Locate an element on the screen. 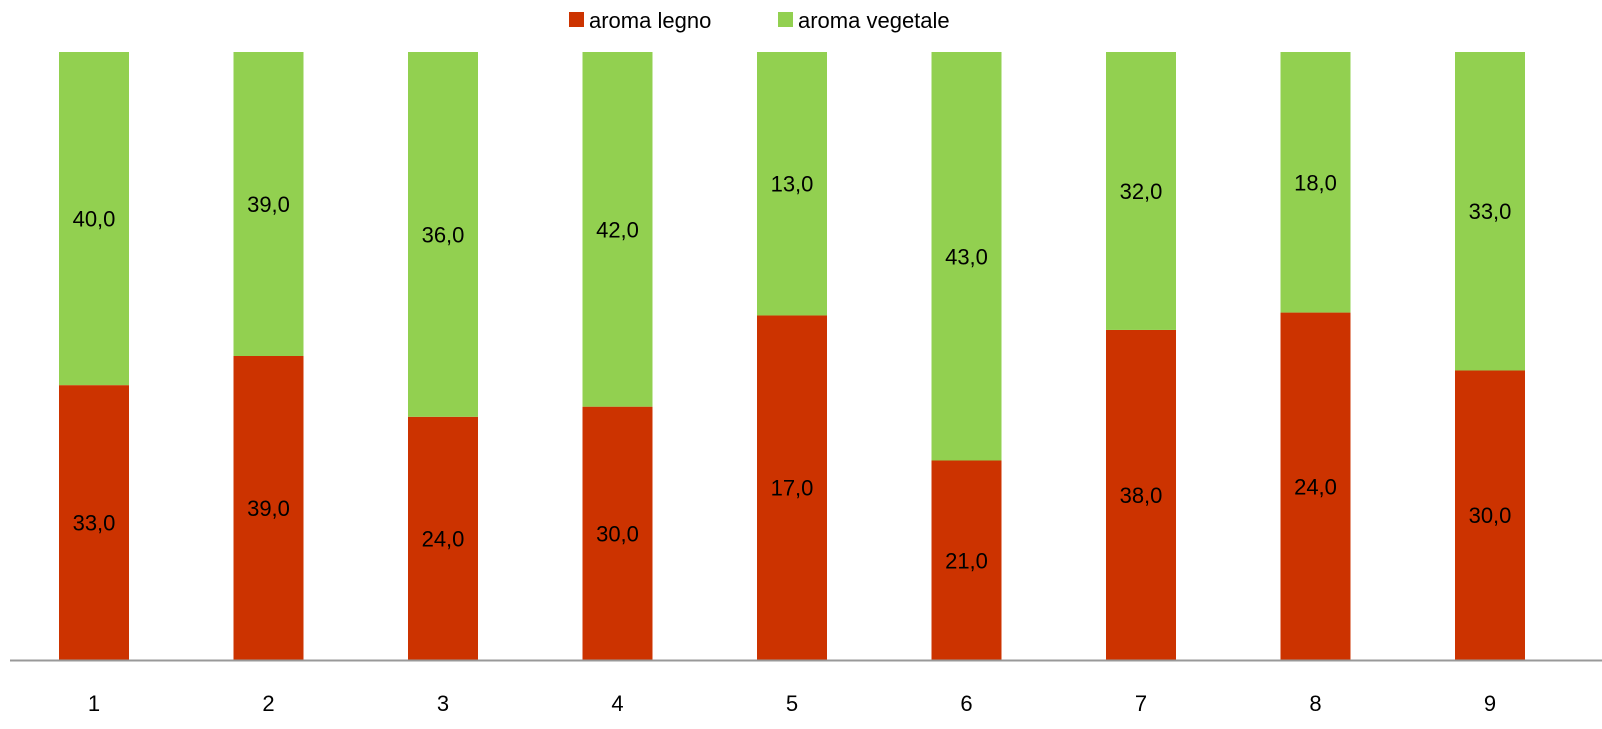 This screenshot has height=729, width=1602. data-label-vegetale-9: 33,0 is located at coordinates (1490, 211).